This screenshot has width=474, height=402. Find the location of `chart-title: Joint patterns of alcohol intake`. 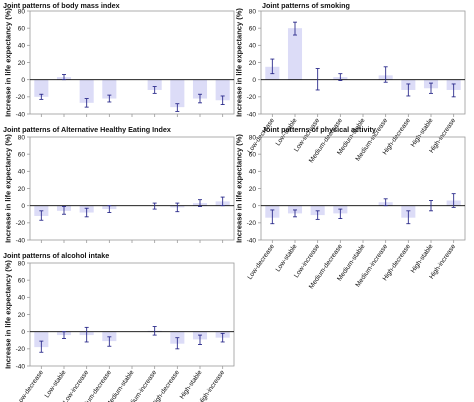

chart-title: Joint patterns of alcohol intake is located at coordinates (56, 255).